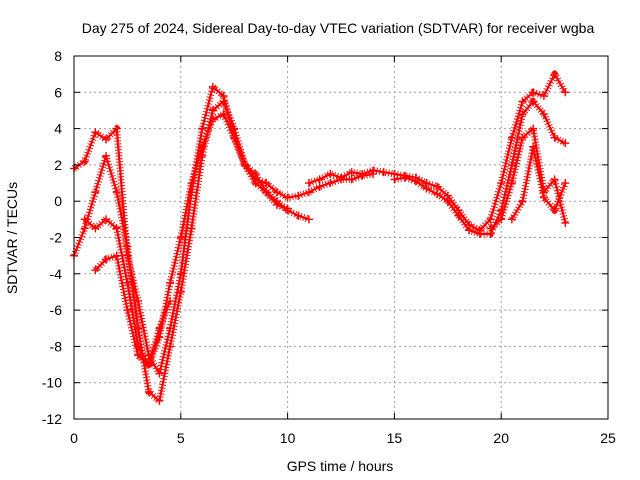 The height and width of the screenshot is (480, 640). I want to click on x-tick-label: 0, so click(74, 438).